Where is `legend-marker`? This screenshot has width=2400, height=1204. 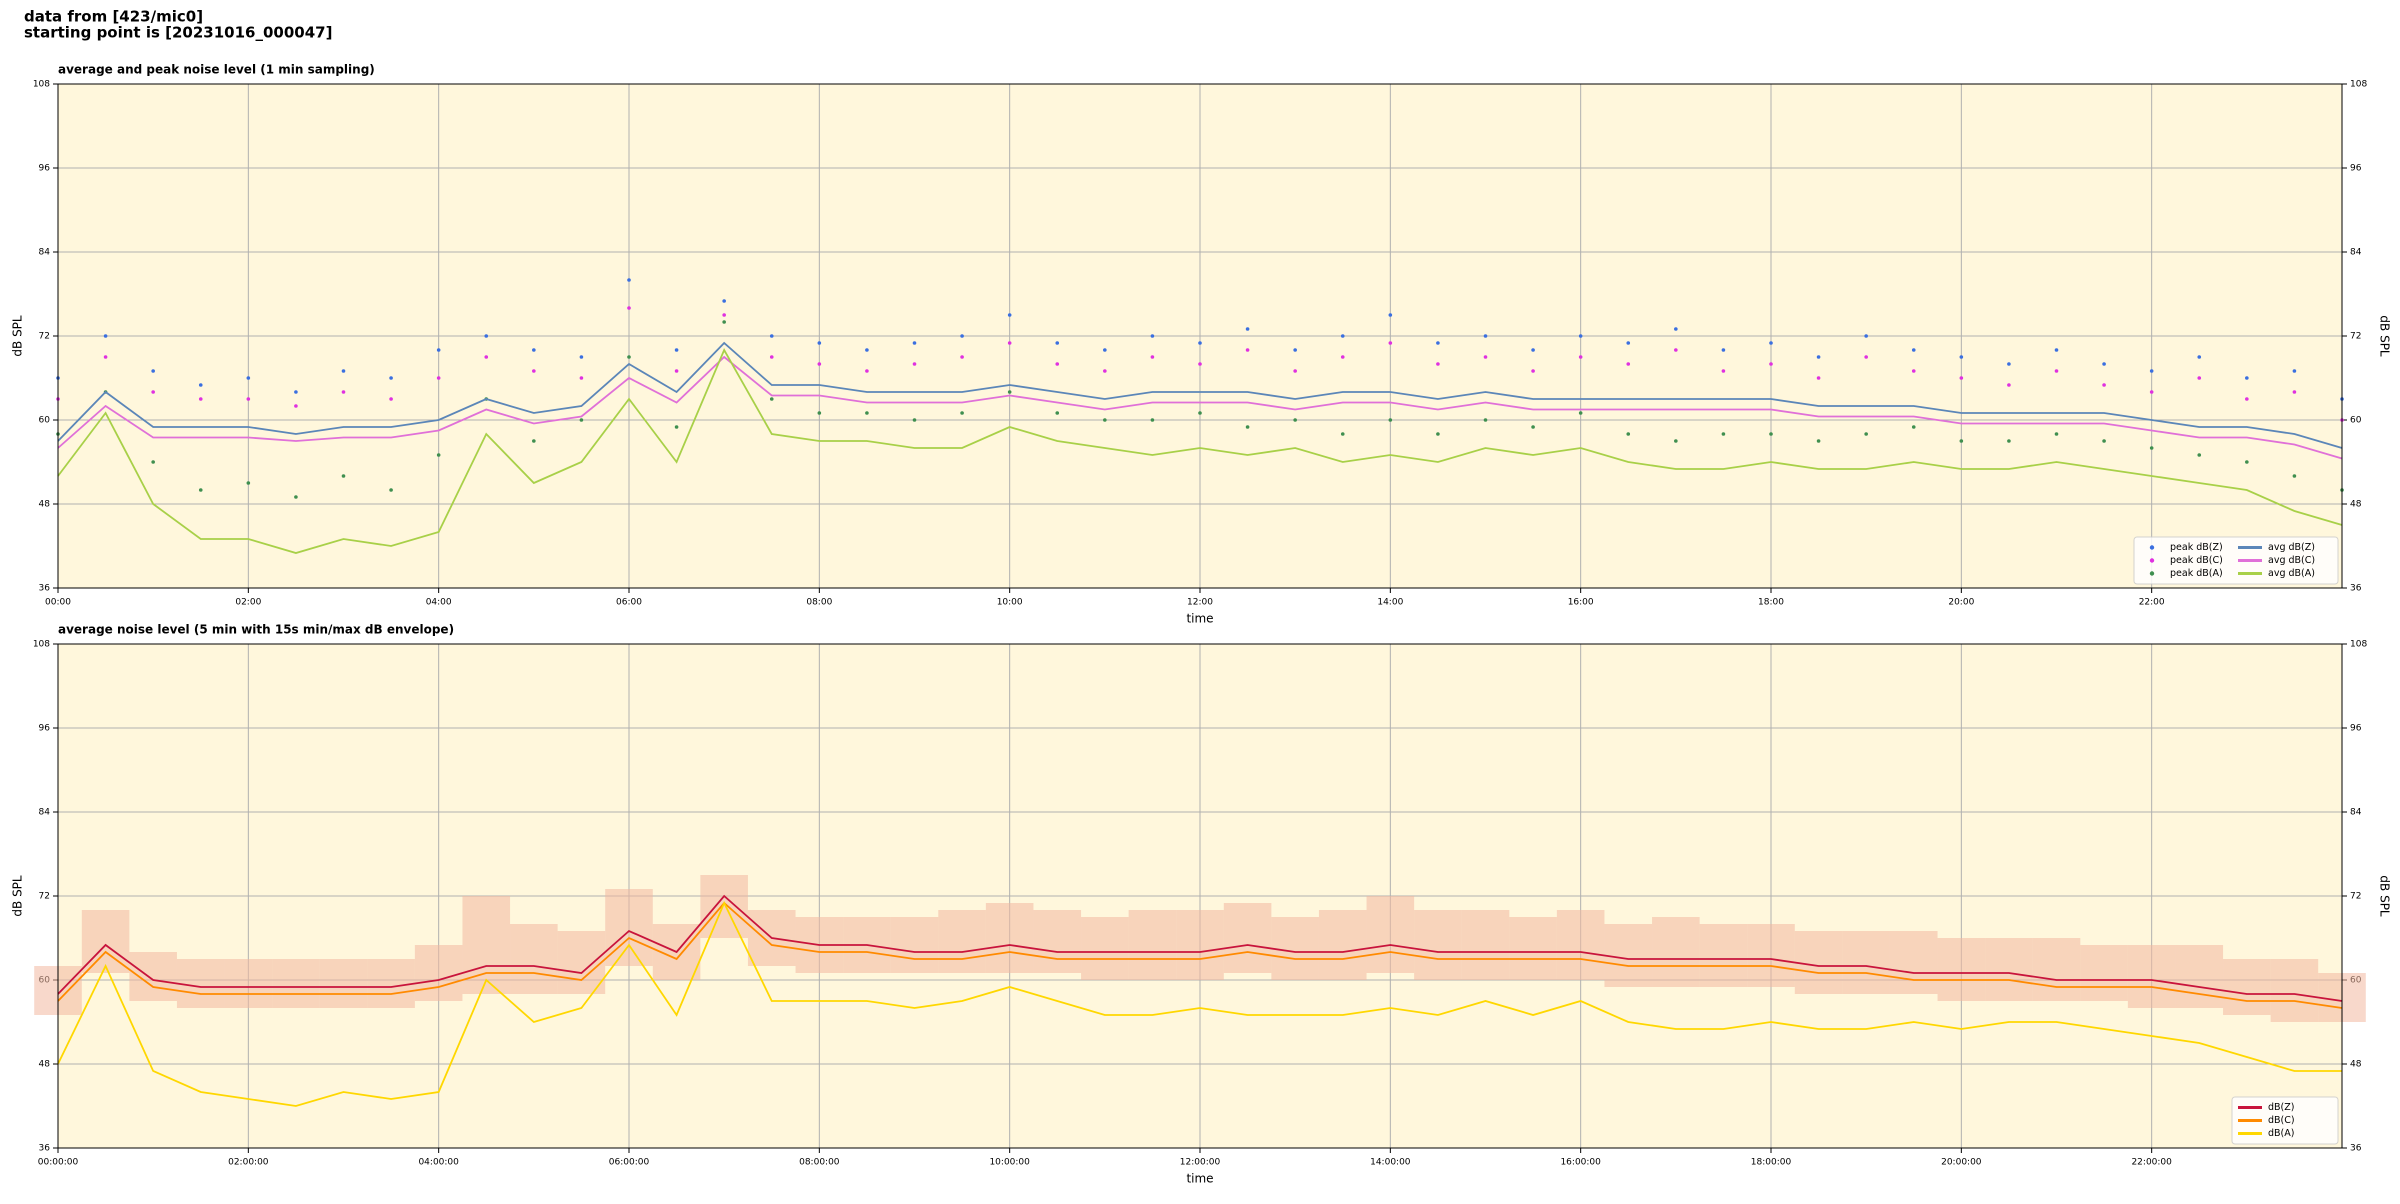 legend-marker is located at coordinates (2152, 573).